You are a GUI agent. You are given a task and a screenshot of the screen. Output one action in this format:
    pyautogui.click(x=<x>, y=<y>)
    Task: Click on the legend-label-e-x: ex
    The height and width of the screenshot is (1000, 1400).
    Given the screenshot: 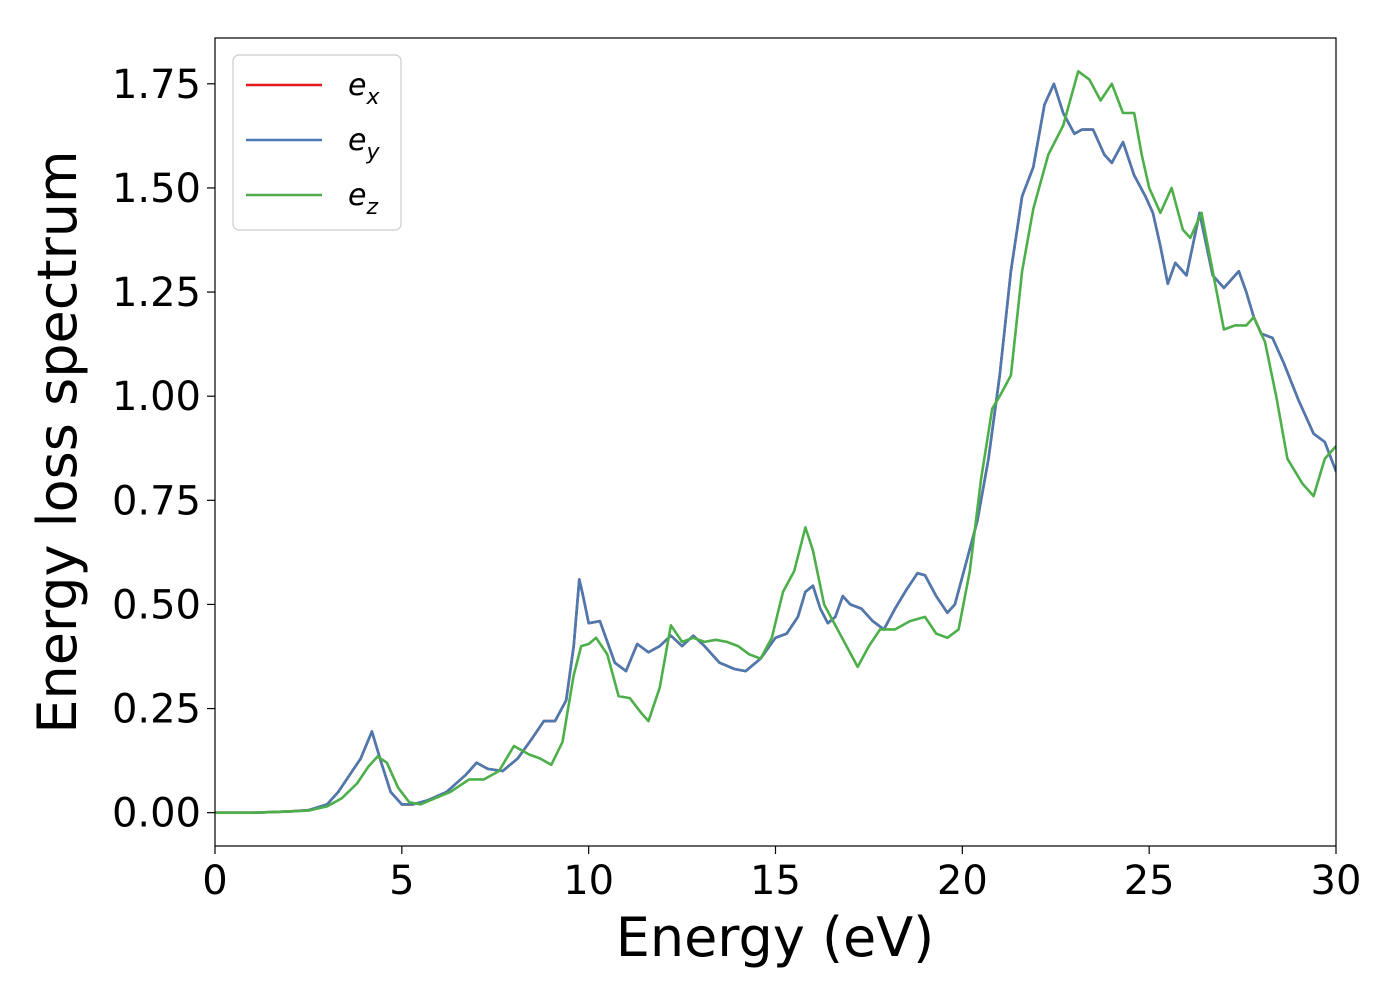 What is the action you would take?
    pyautogui.click(x=364, y=89)
    